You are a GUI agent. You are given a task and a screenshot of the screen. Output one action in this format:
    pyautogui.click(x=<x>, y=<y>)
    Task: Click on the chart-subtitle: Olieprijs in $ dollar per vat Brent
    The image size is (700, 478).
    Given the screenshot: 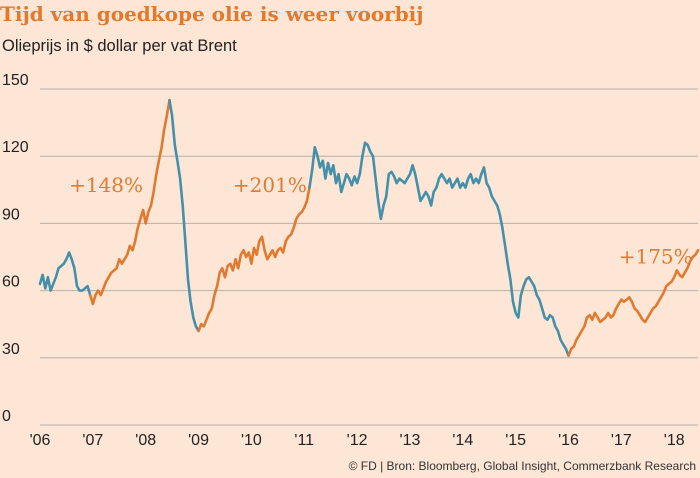 What is the action you would take?
    pyautogui.click(x=119, y=46)
    